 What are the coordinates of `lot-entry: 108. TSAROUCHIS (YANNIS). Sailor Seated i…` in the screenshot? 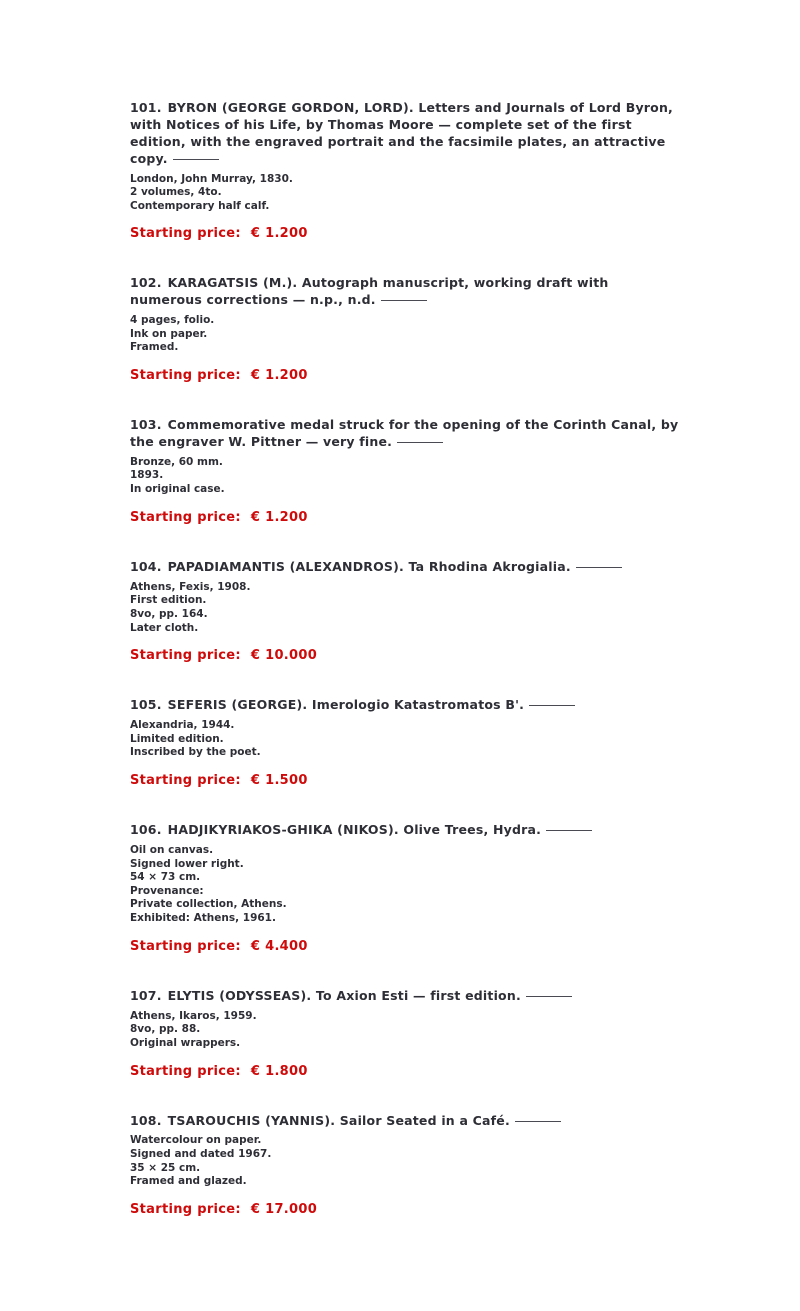 It's located at (407, 1165).